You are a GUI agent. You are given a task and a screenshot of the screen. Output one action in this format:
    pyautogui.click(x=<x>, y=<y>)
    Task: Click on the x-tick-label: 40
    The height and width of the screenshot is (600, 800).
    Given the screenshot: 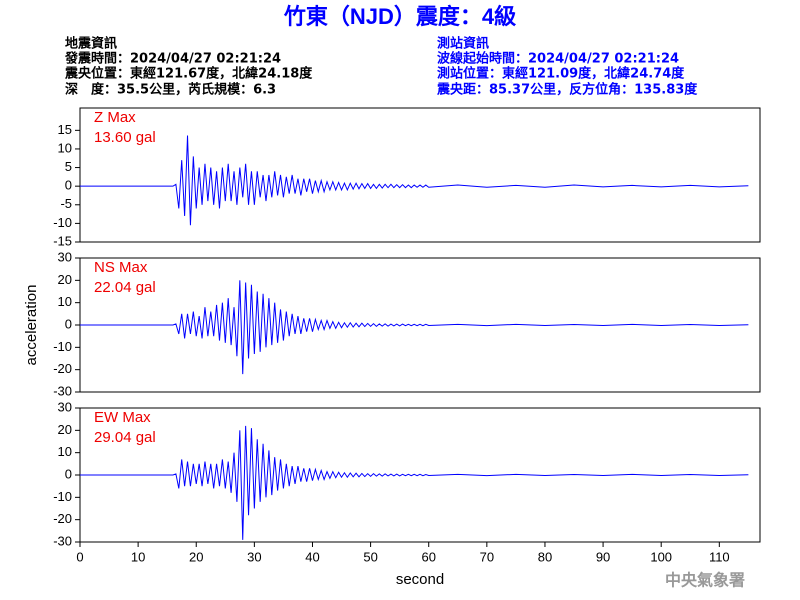 What is the action you would take?
    pyautogui.click(x=312, y=556)
    